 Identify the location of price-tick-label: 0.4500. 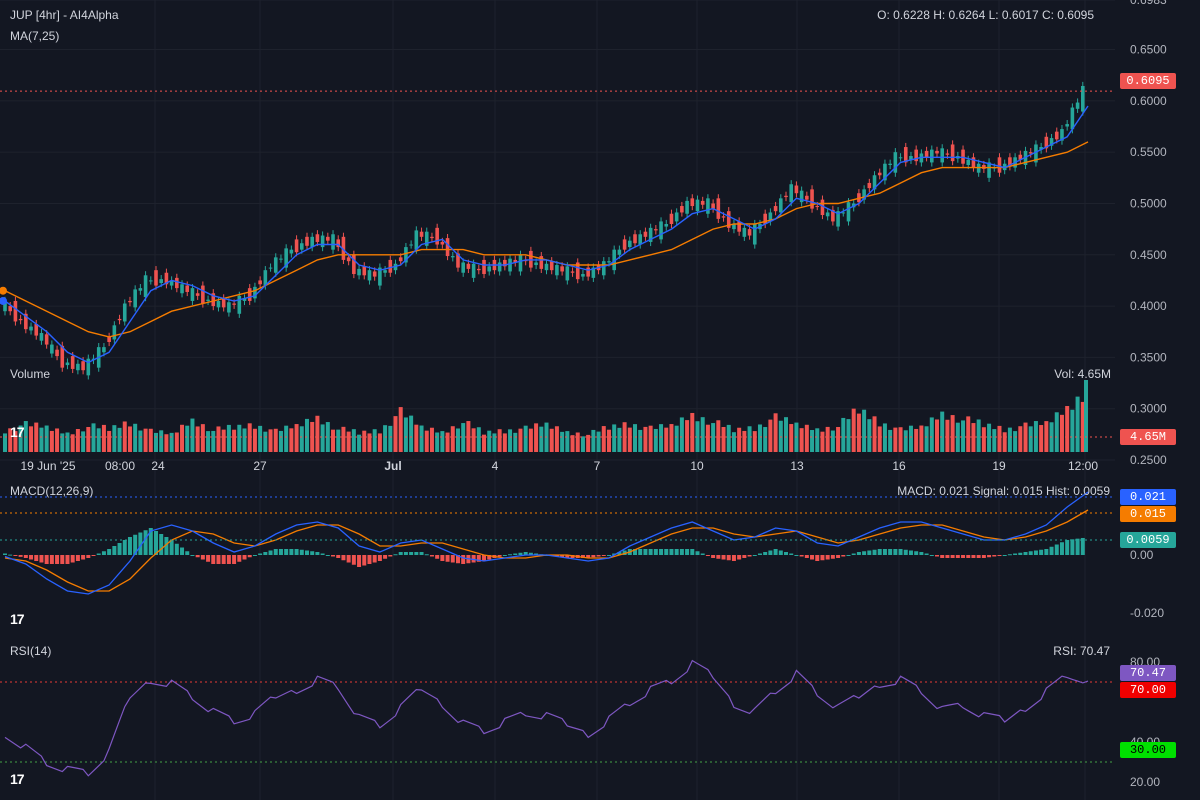
(1148, 255).